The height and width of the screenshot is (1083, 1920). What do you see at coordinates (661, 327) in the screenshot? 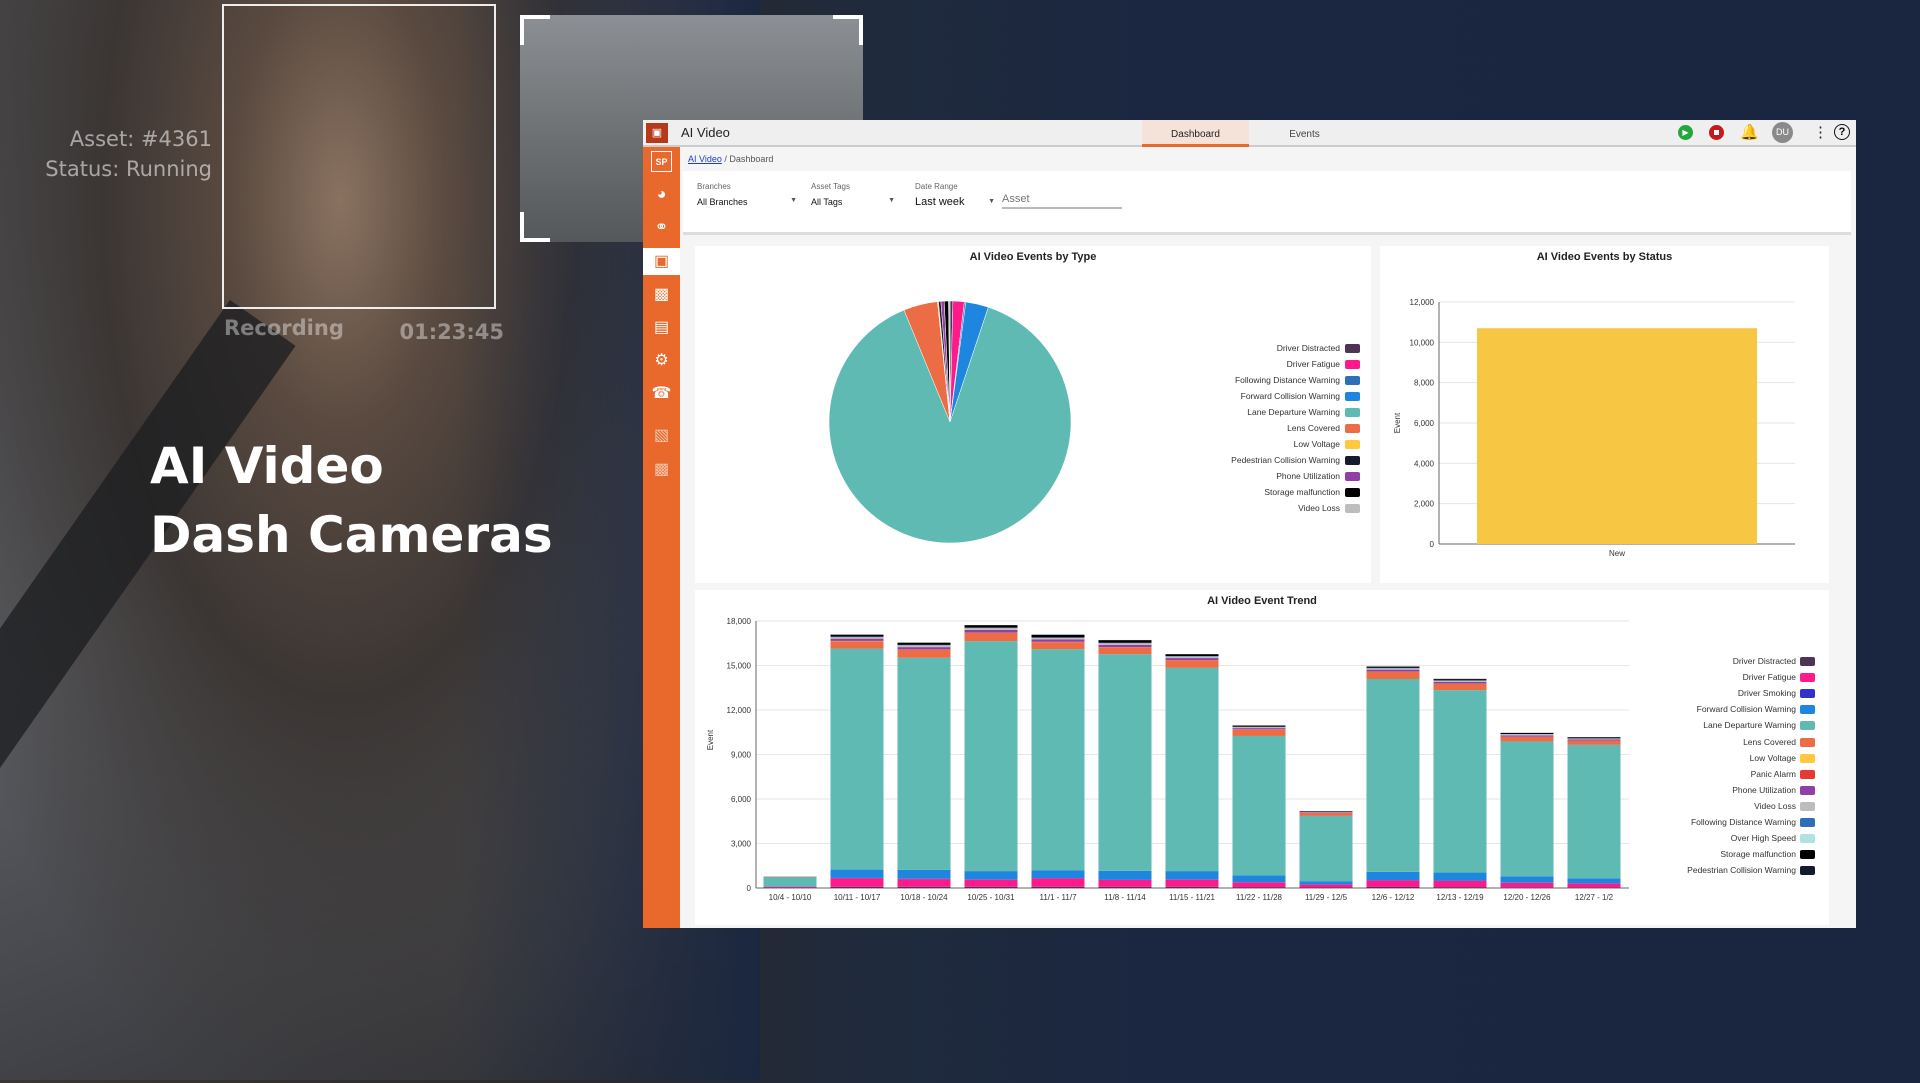
I see `report-icon: ▤` at bounding box center [661, 327].